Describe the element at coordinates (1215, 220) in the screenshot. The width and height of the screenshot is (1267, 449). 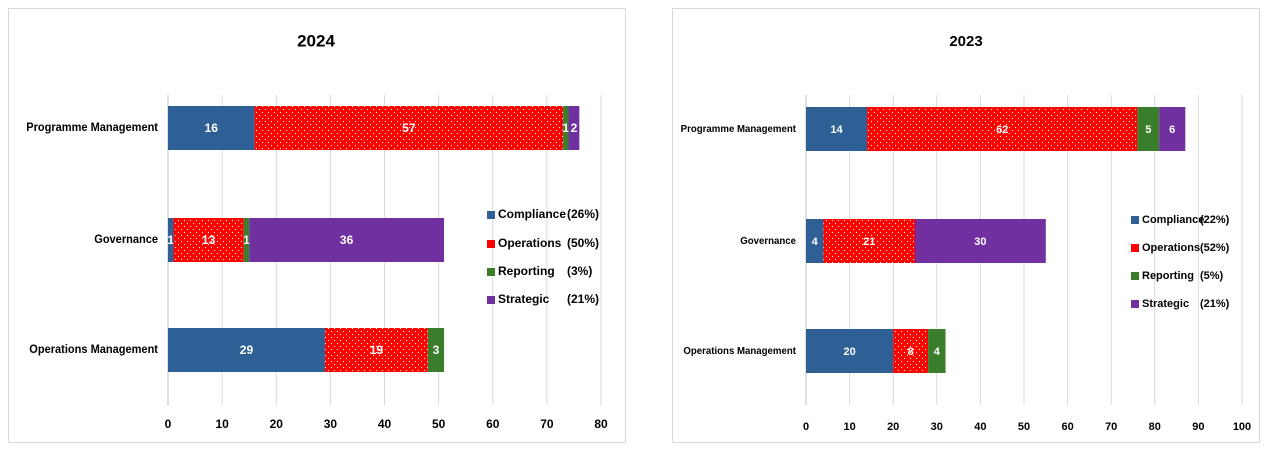
I see `legend-note: (22%)` at that location.